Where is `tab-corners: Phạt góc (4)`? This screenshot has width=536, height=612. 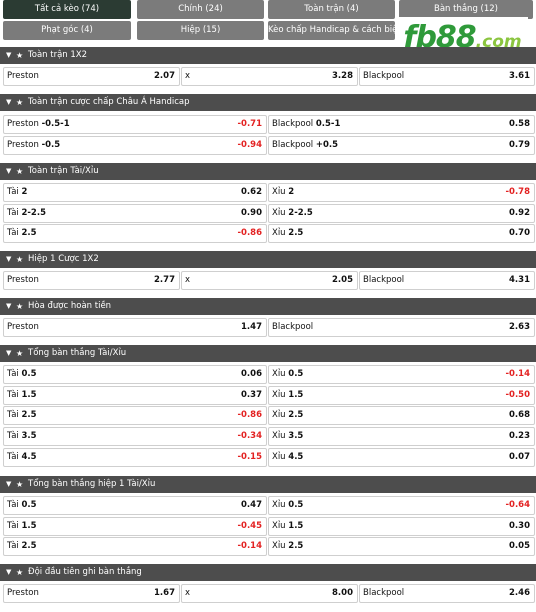 tab-corners: Phạt góc (4) is located at coordinates (67, 30).